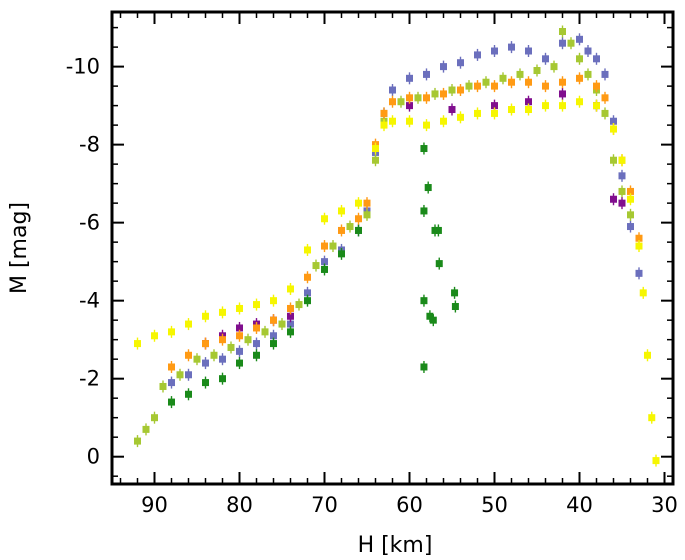  Describe the element at coordinates (154, 505) in the screenshot. I see `x-tick-label: 90` at that location.